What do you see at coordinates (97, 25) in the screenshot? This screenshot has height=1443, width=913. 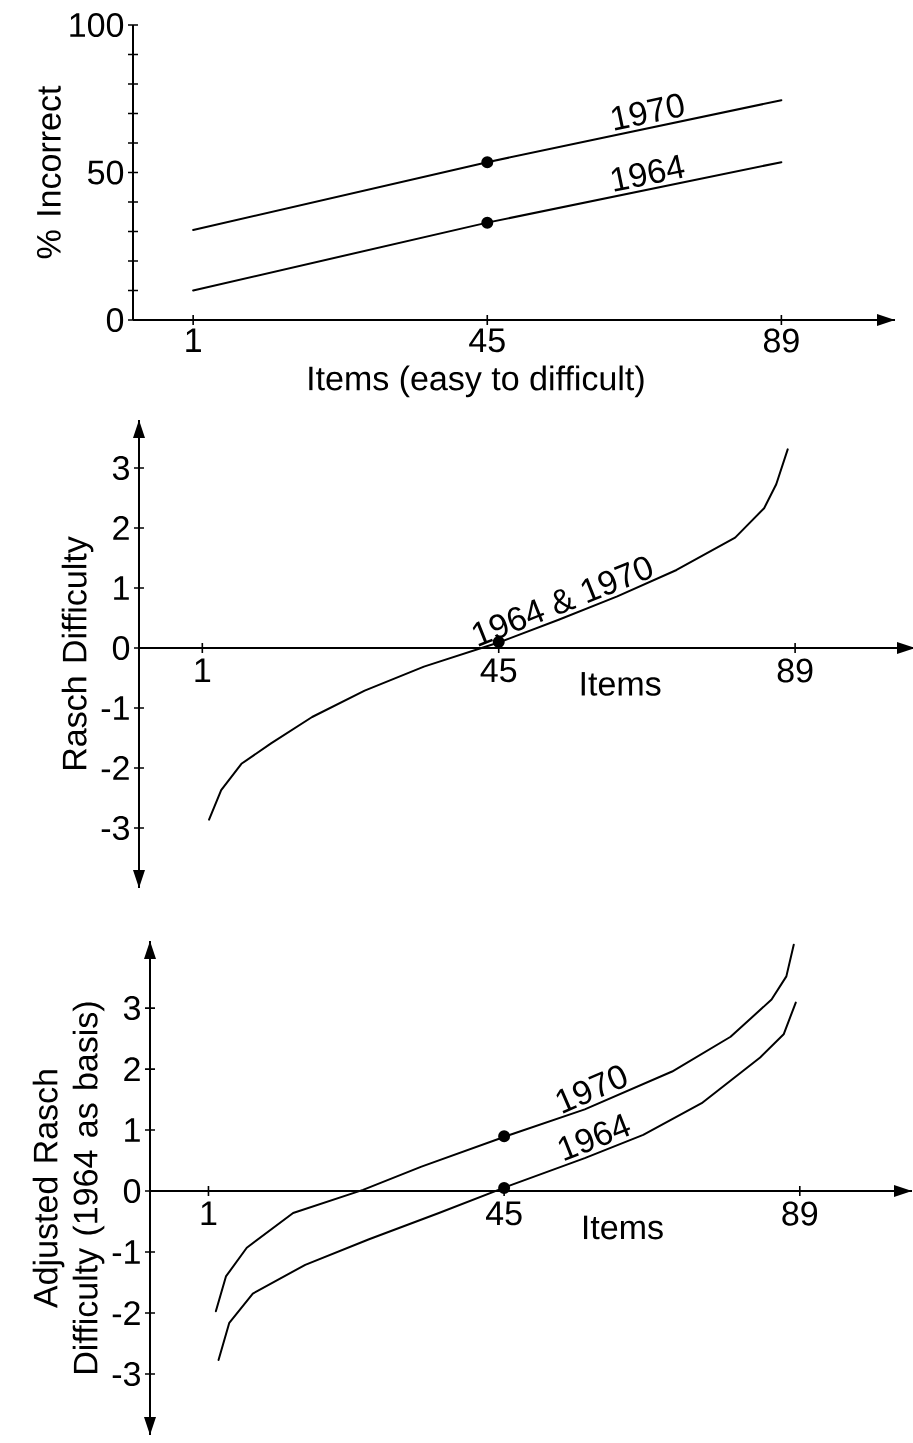 I see `y-tick-label: 100` at bounding box center [97, 25].